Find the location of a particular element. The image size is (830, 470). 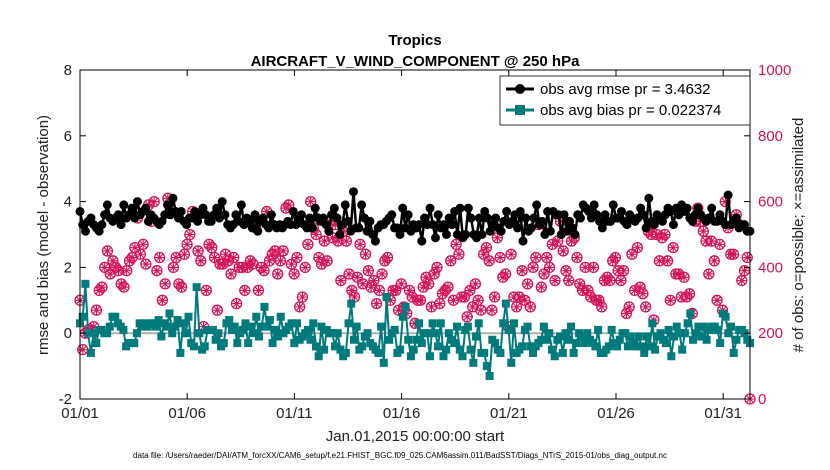

legend-bias-marker is located at coordinates (520, 110).